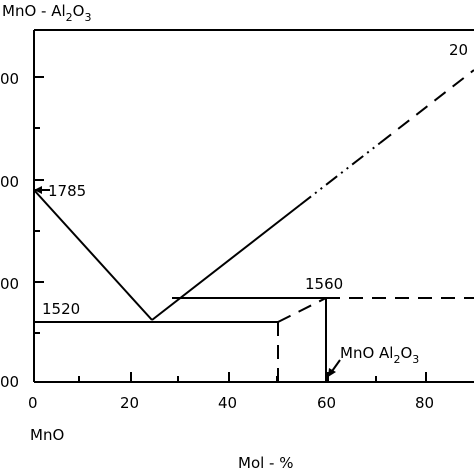 The image size is (474, 474). What do you see at coordinates (47, 435) in the screenshot?
I see `left-component-label: MnO` at bounding box center [47, 435].